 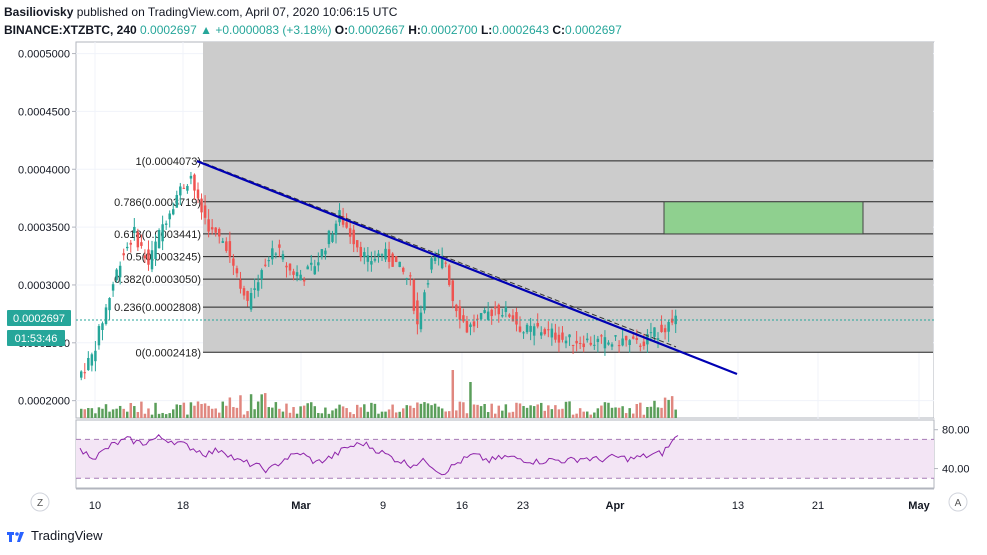 What do you see at coordinates (378, 394) in the screenshot?
I see `volume-bars` at bounding box center [378, 394].